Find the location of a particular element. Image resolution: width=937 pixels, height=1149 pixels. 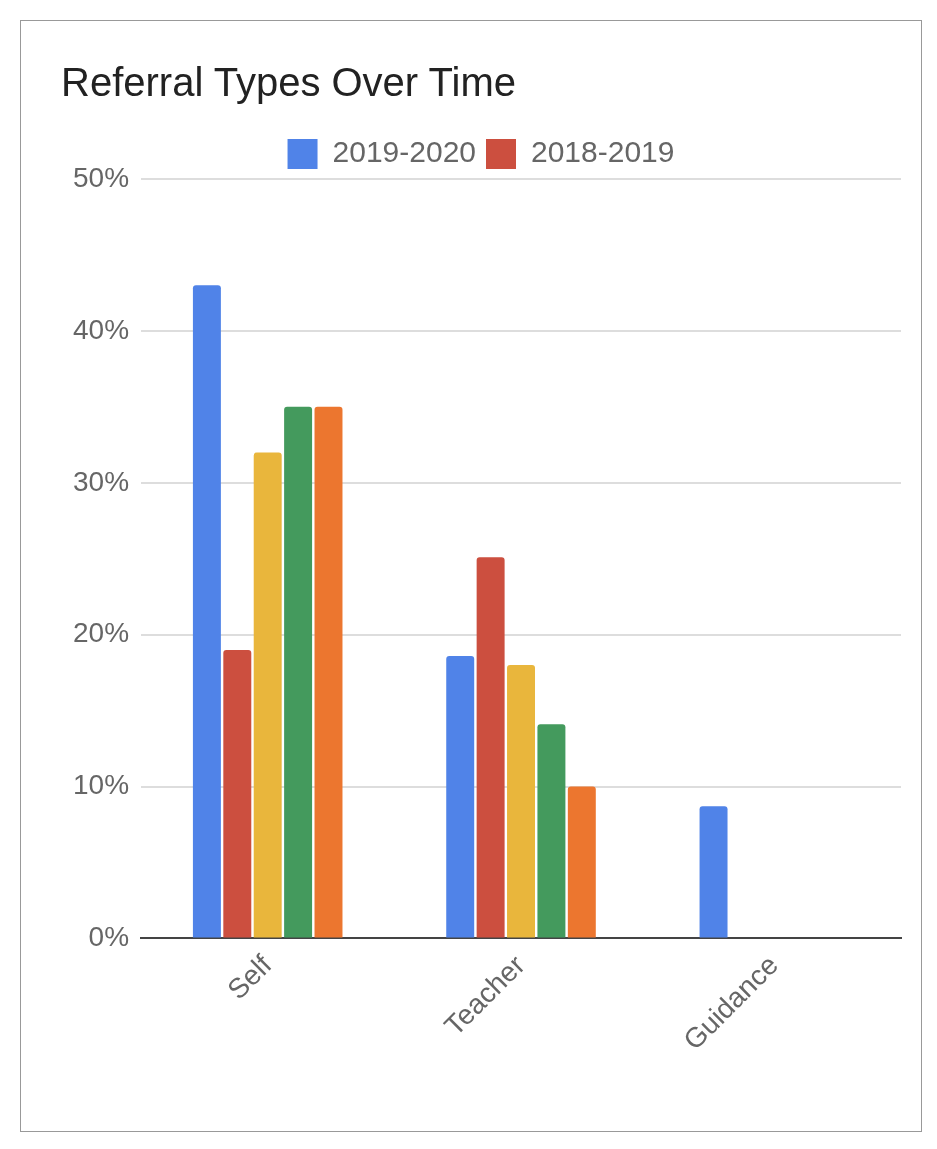

y-tick-label: 50% is located at coordinates (101, 177).